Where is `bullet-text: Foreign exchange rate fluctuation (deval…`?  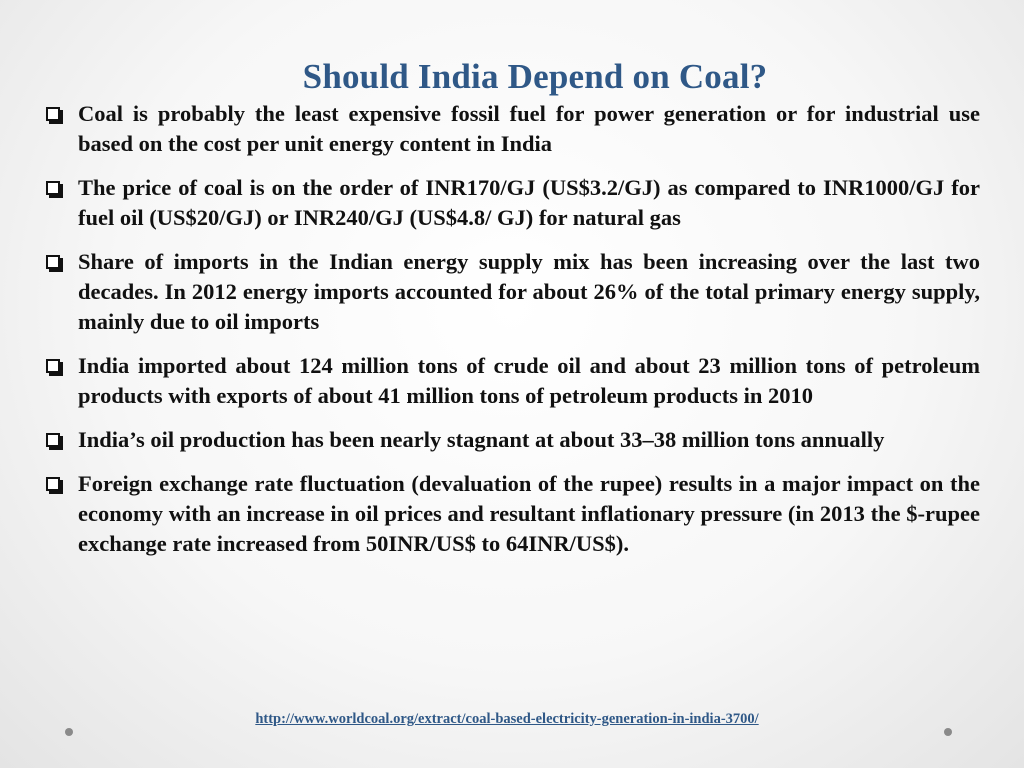 bullet-text: Foreign exchange rate fluctuation (deval… is located at coordinates (529, 513).